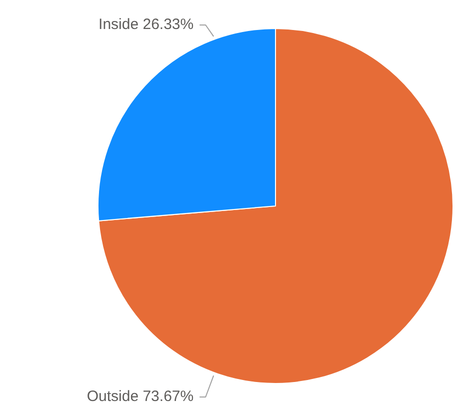 The image size is (457, 412). I want to click on slice-label: Outside 73.67%, so click(140, 397).